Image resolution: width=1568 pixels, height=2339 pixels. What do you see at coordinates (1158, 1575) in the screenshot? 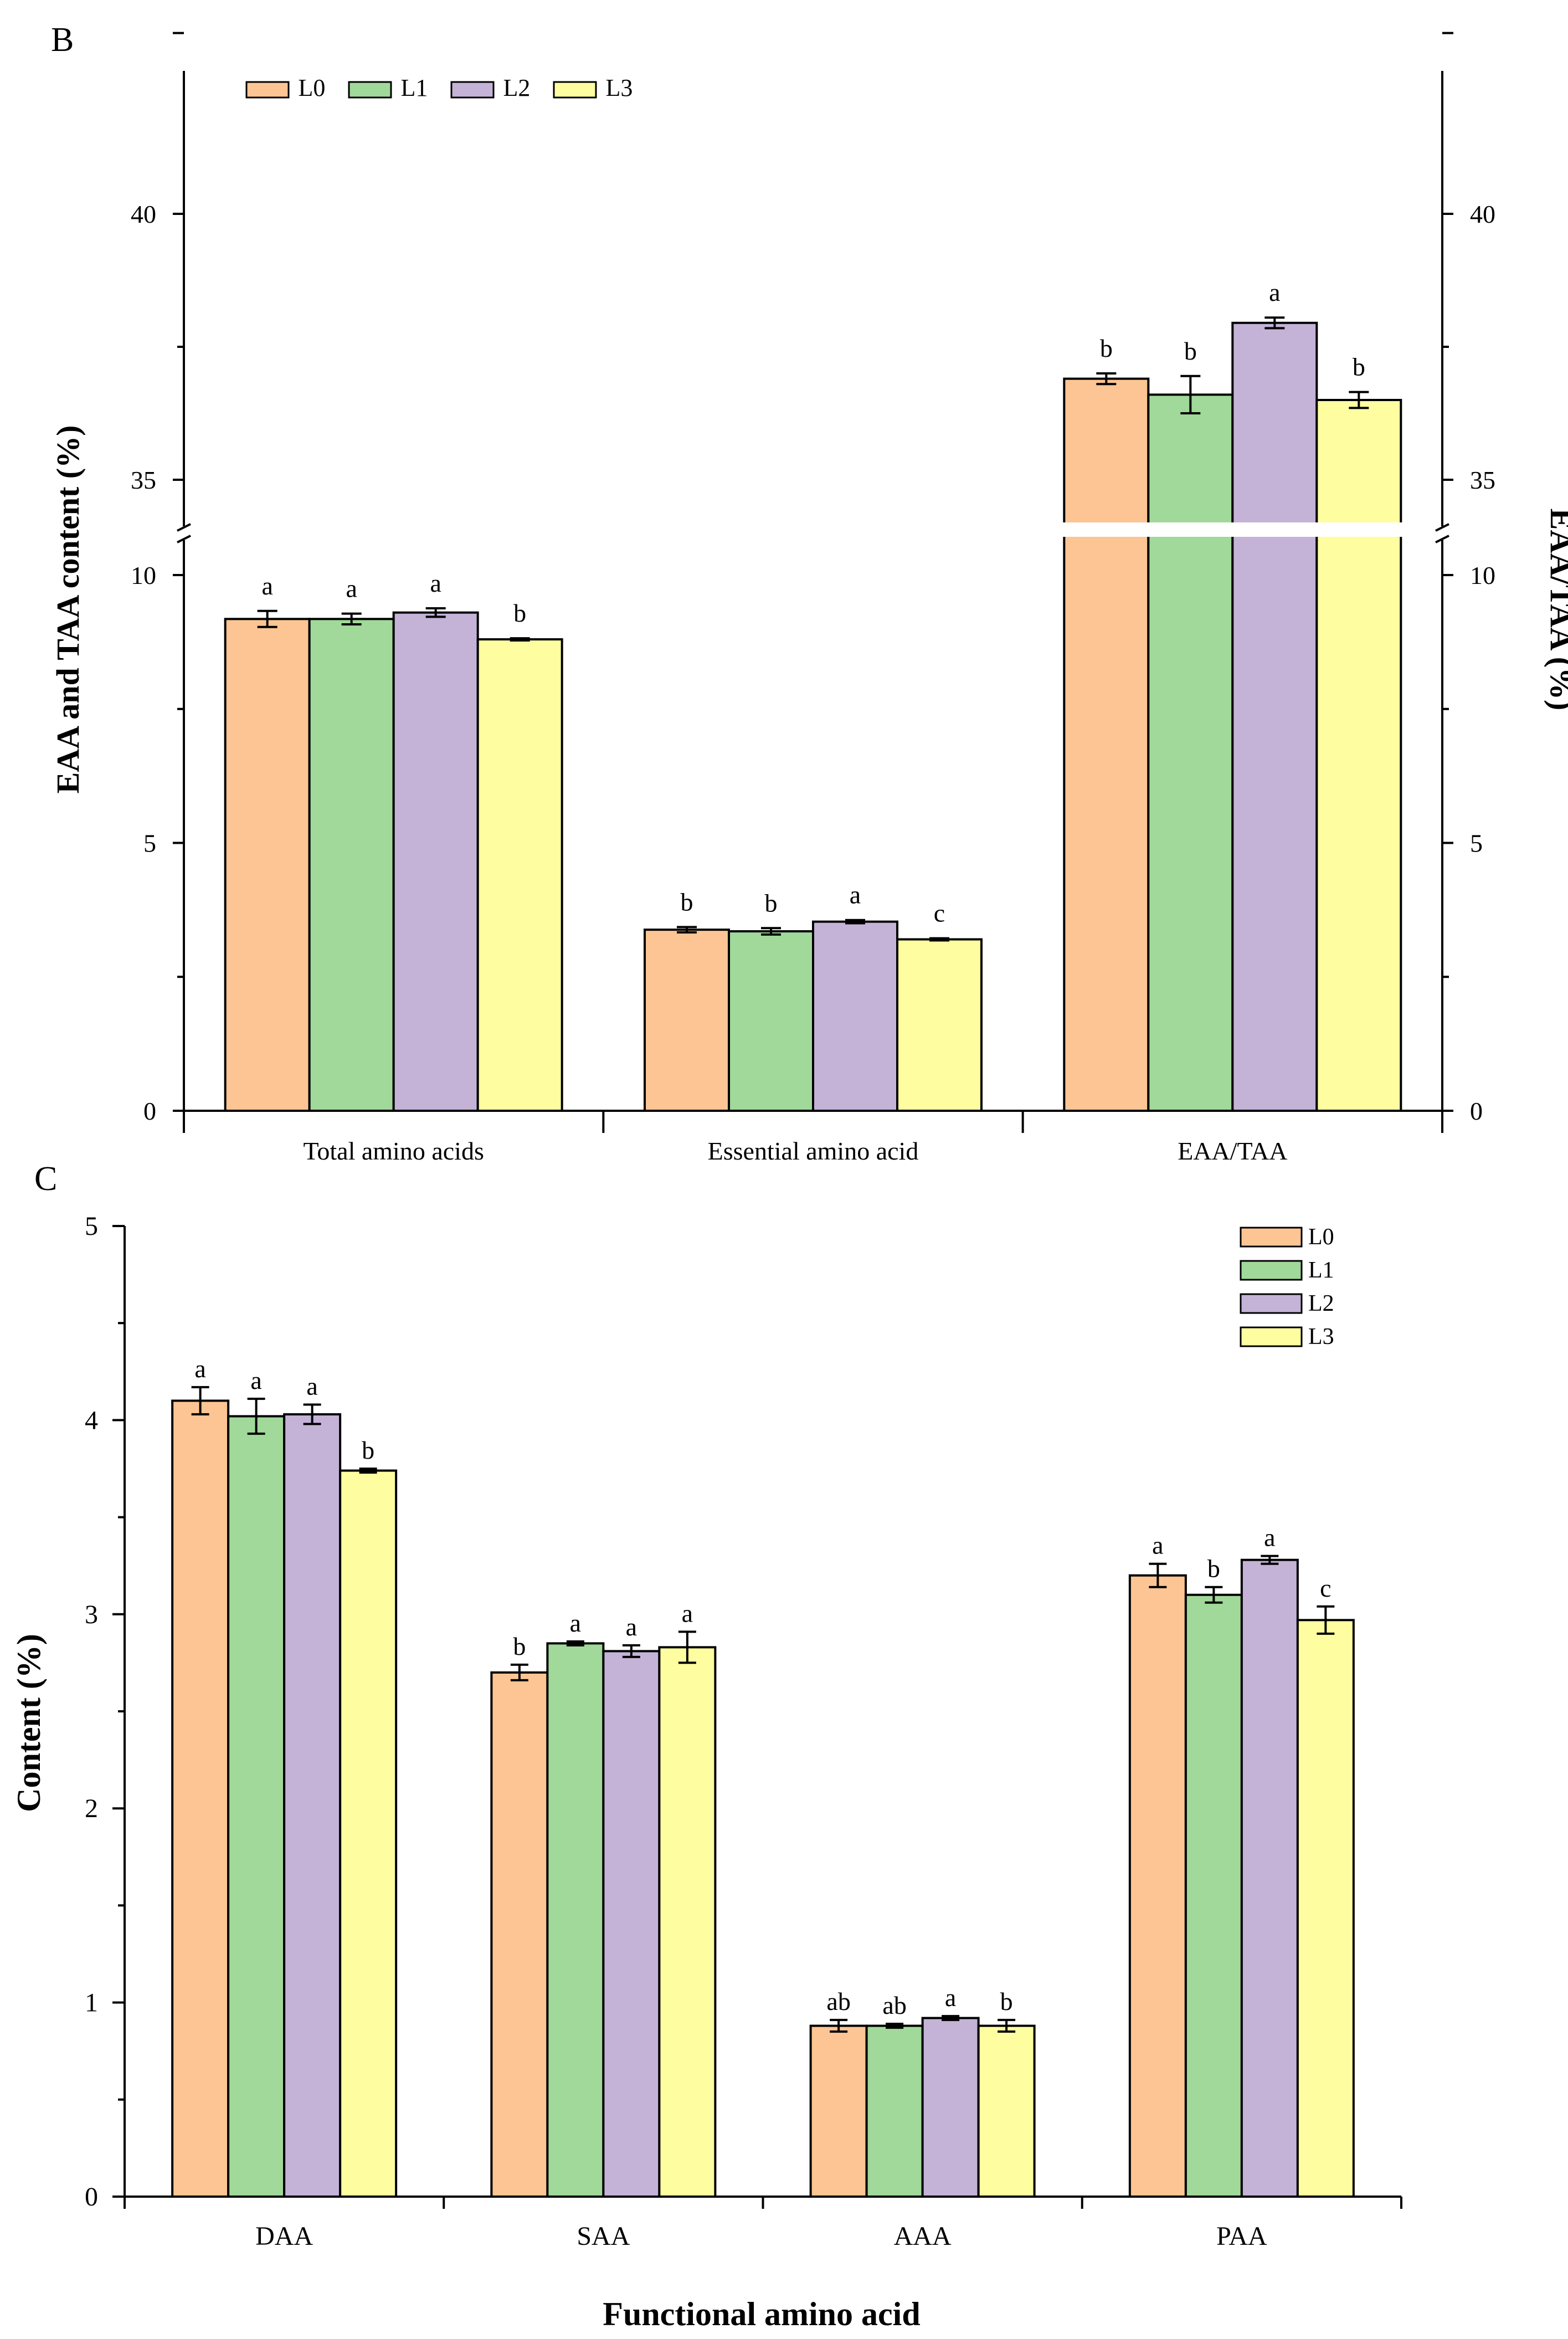
I see `error-bar-paa-l0` at bounding box center [1158, 1575].